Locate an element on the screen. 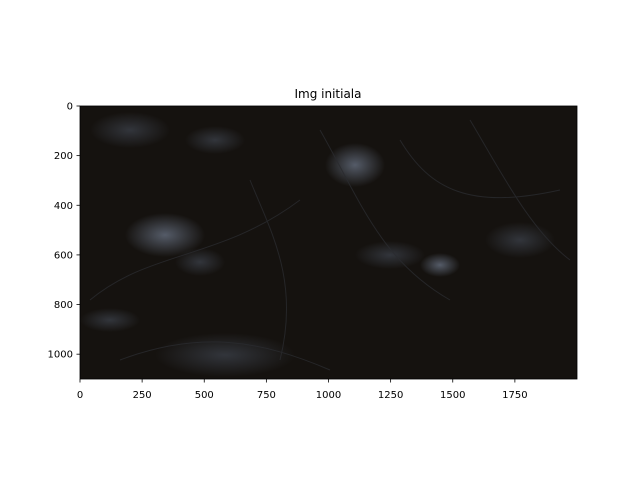  y-tick-label: 600 is located at coordinates (63, 255).